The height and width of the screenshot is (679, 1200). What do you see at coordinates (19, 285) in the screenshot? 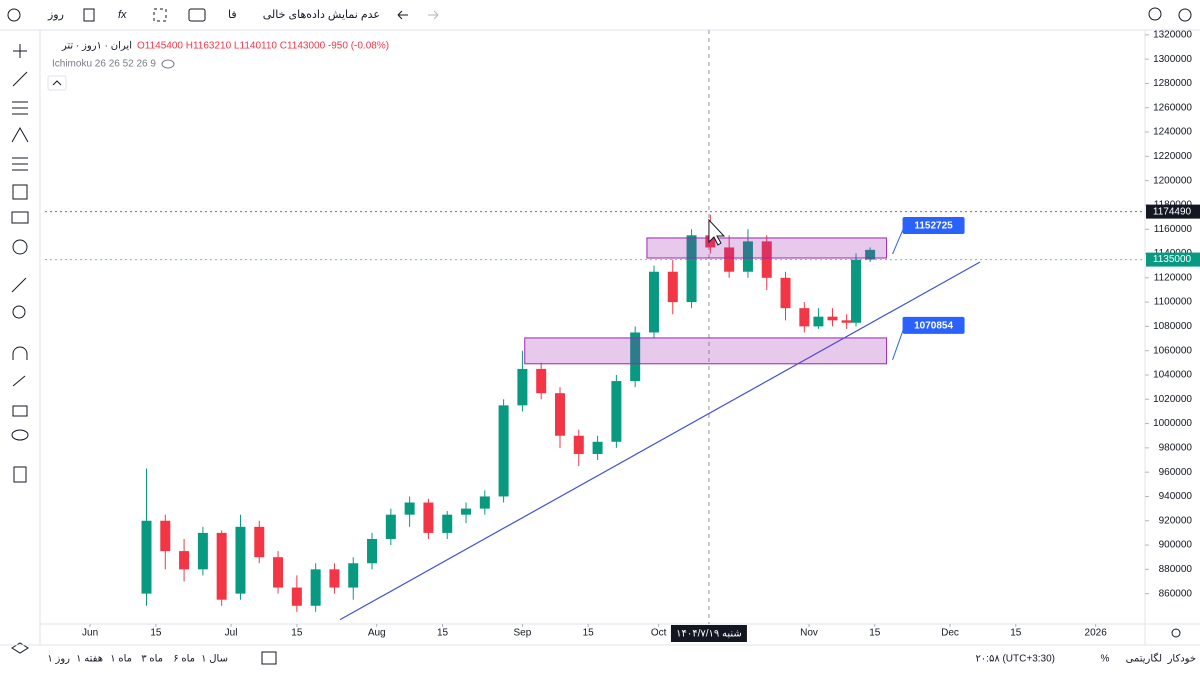
I see `ruler-tool` at bounding box center [19, 285].